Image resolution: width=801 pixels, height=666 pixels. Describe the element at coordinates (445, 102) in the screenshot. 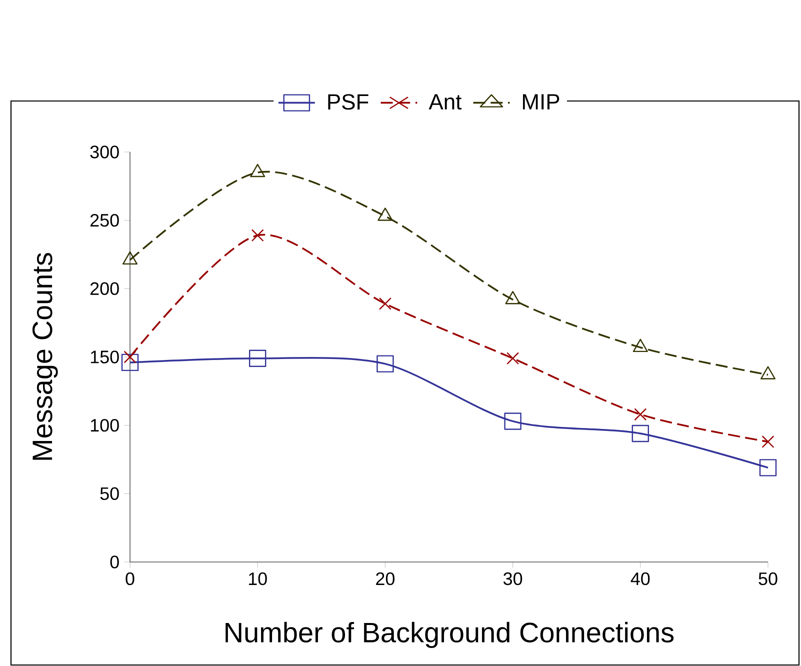

I see `legend-label: Ant` at that location.